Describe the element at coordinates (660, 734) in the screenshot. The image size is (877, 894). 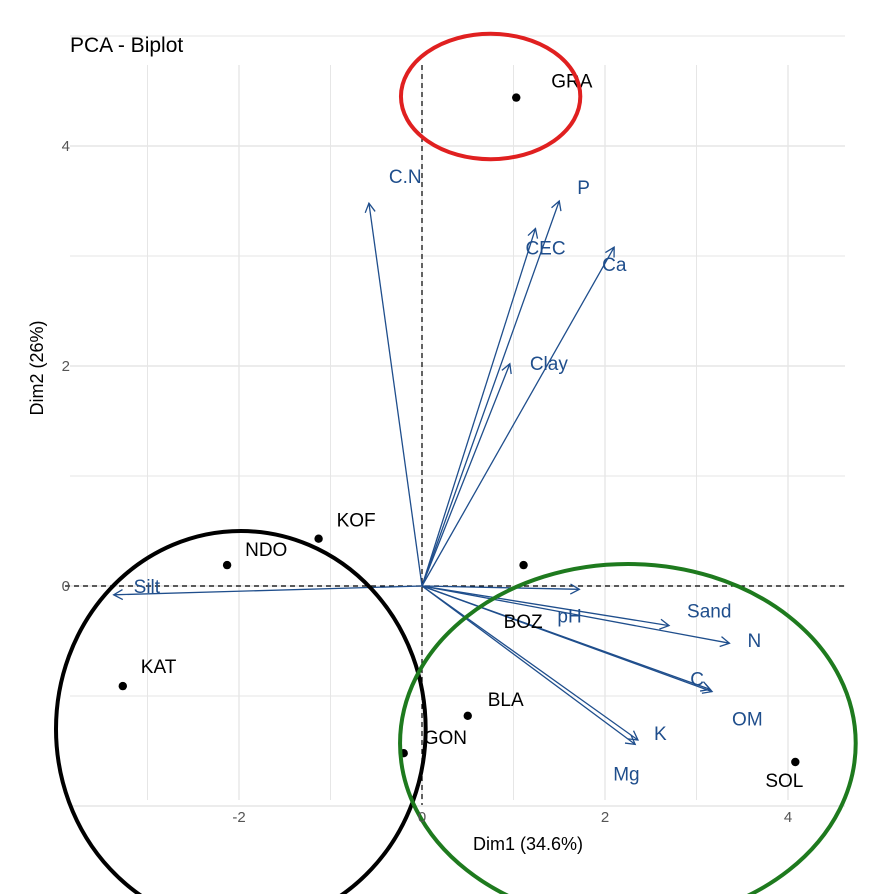
I see `vector-label-k: K` at that location.